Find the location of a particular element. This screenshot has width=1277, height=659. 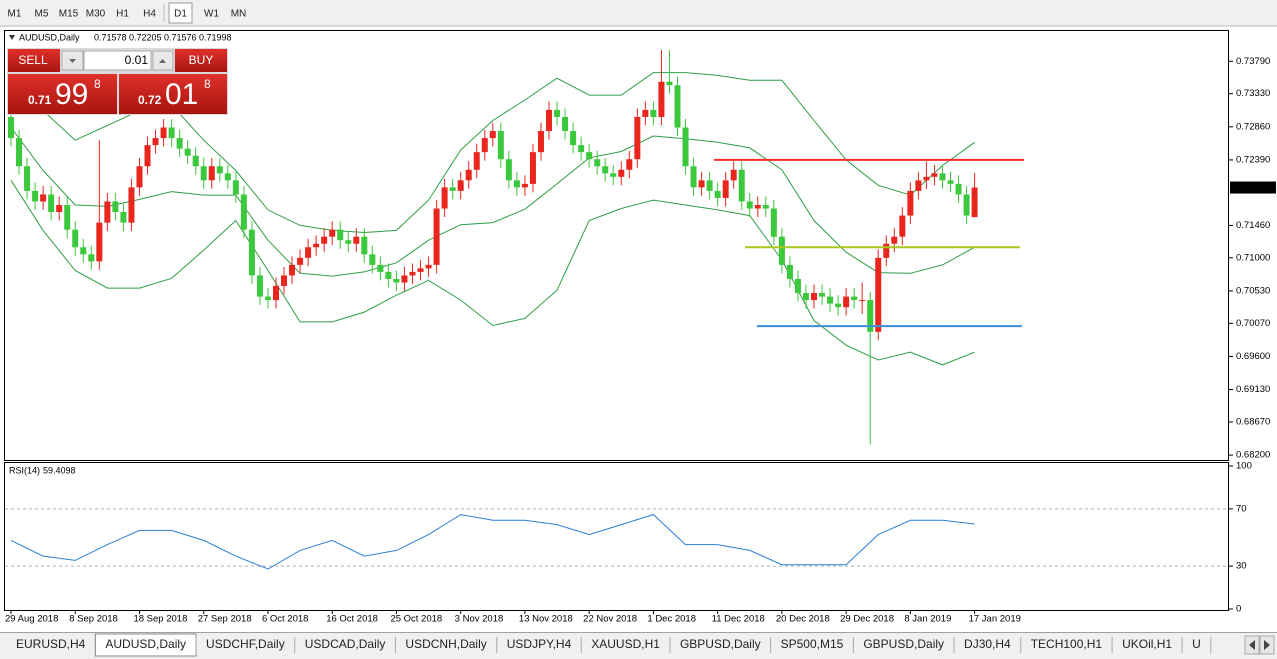

lot-input is located at coordinates (117, 60).